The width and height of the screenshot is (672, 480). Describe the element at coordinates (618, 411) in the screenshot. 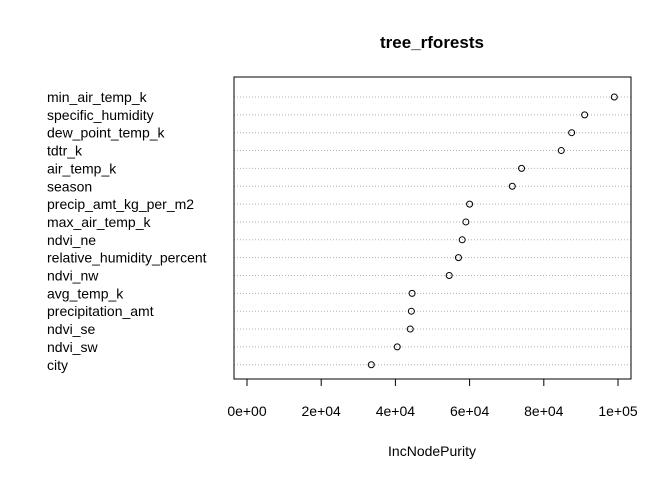

I see `x-tick-label: 1e+05` at that location.